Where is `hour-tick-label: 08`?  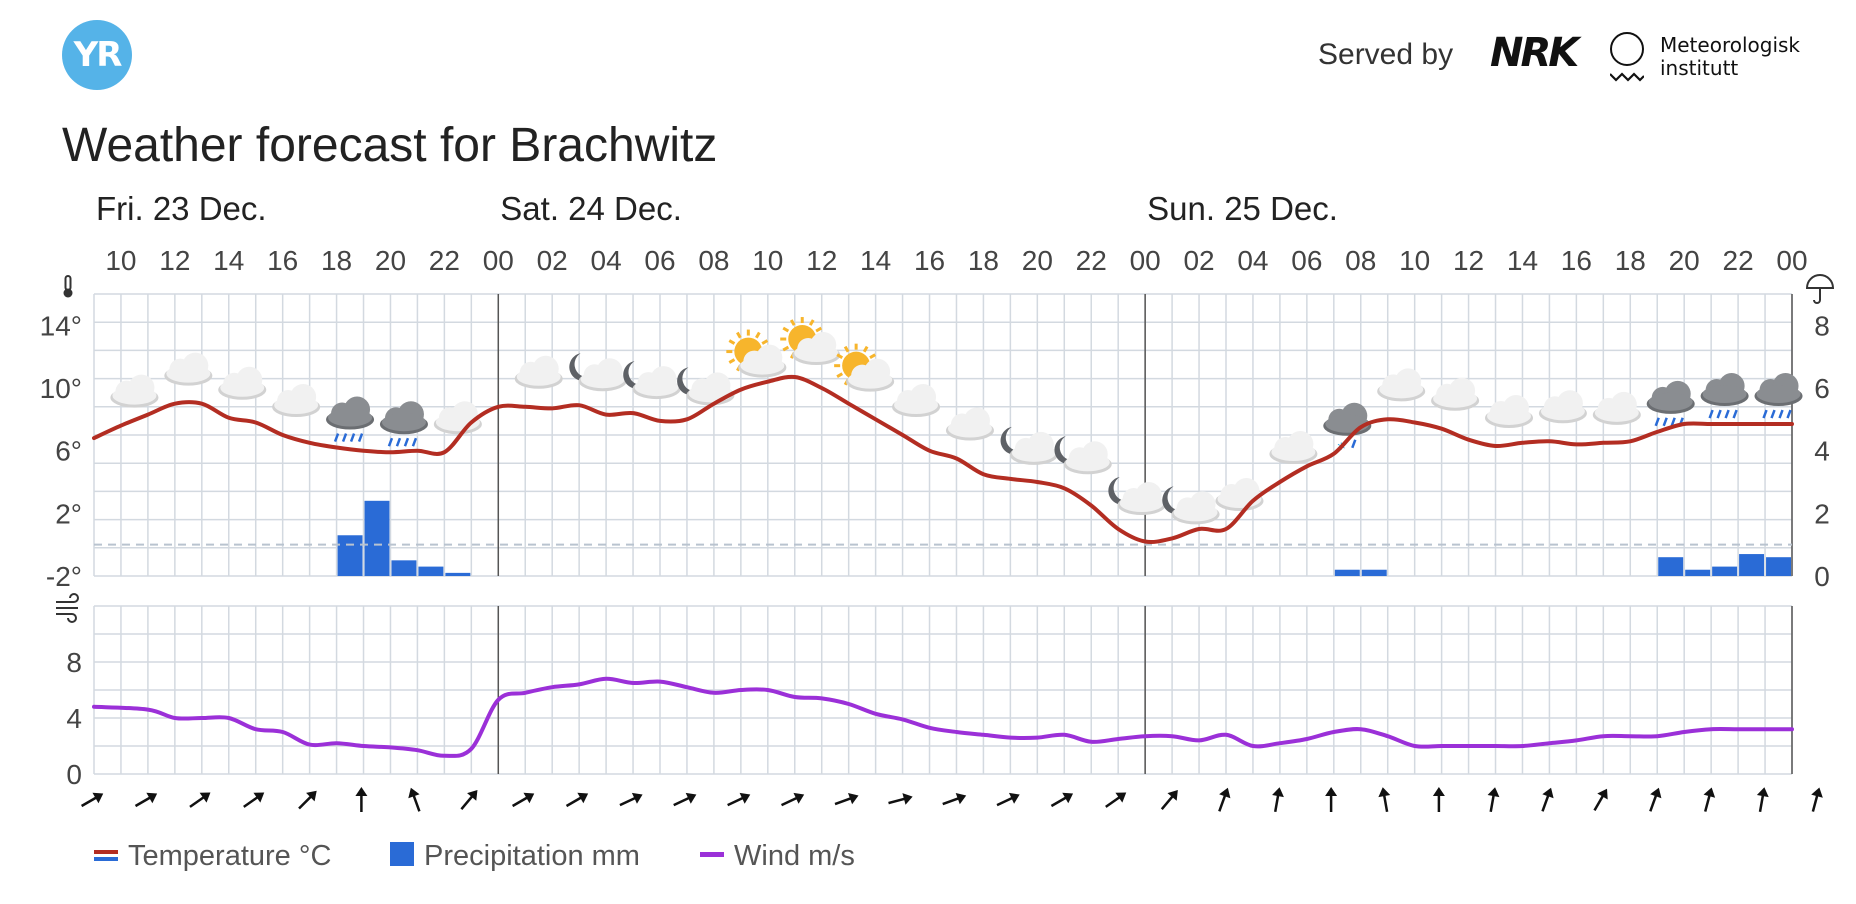
hour-tick-label: 08 is located at coordinates (1360, 260).